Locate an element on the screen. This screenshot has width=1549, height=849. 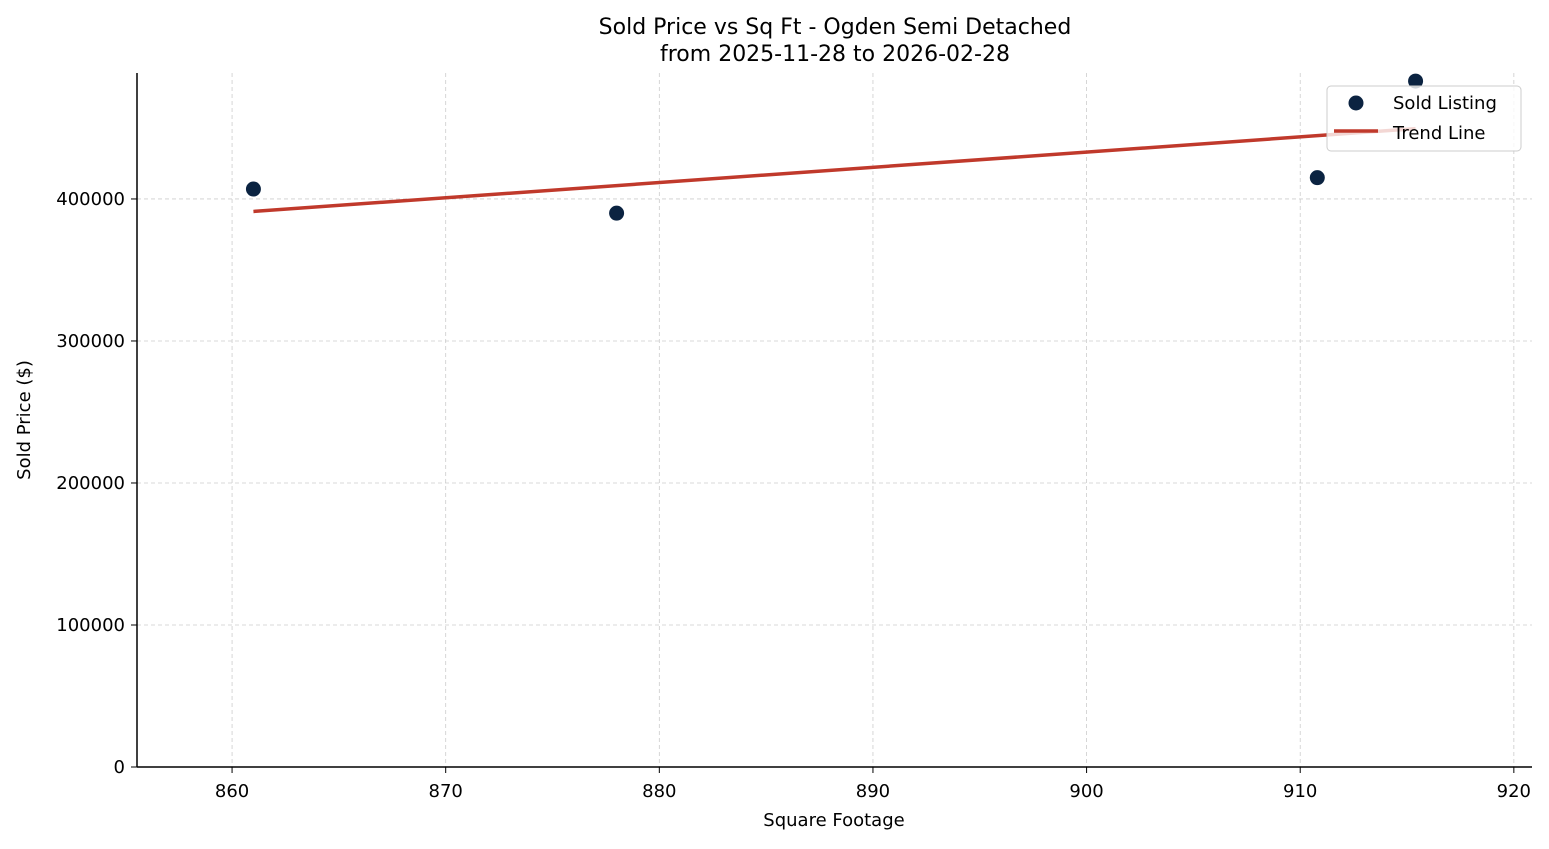
y-axis-label: Sold Price ($) is located at coordinates (24, 420).